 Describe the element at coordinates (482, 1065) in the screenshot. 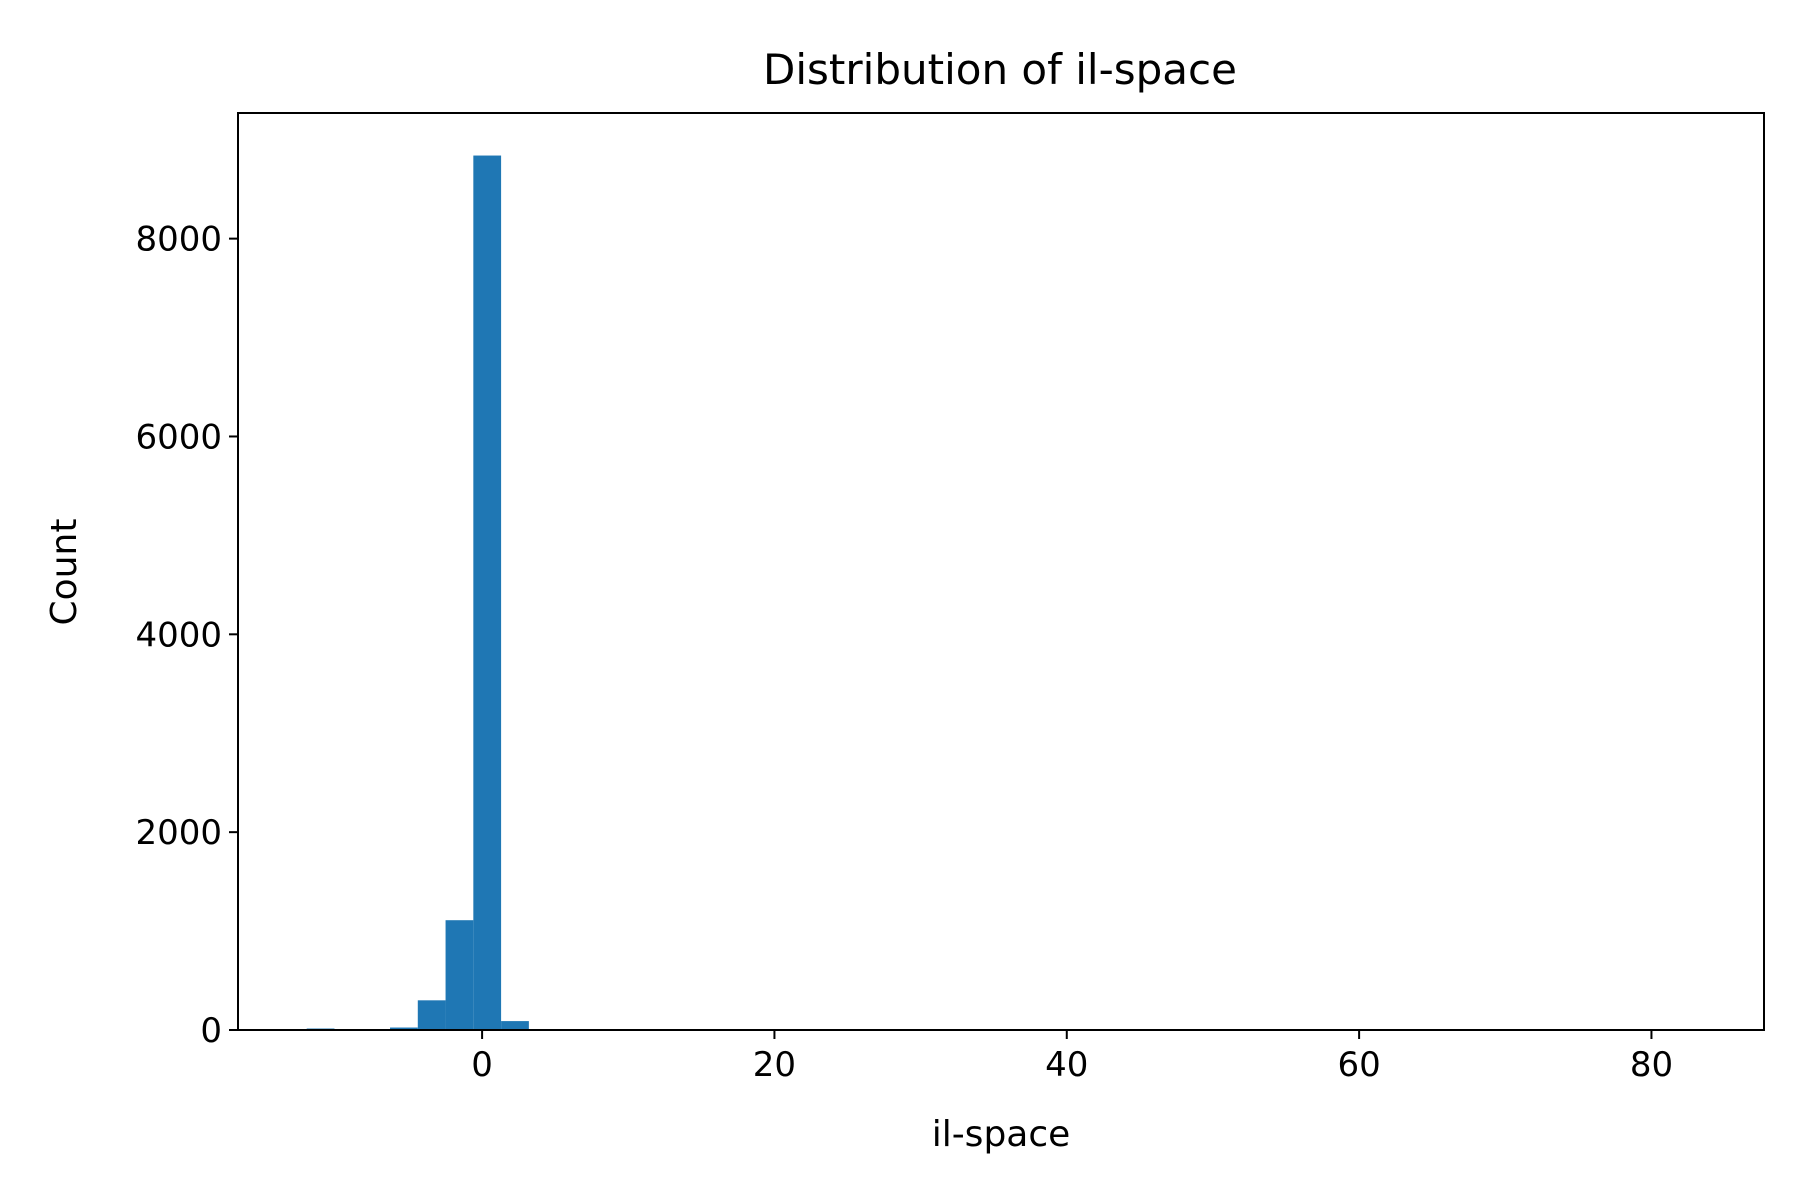

I see `x-tick-label: 0` at that location.